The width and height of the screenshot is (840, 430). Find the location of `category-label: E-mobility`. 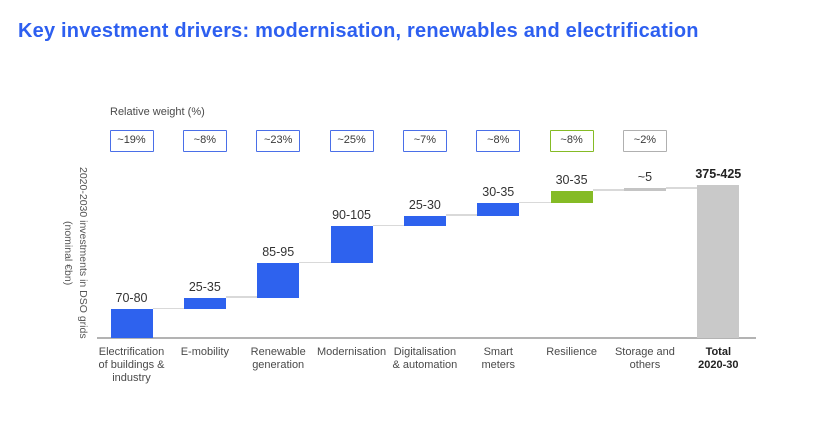

category-label: E-mobility is located at coordinates (205, 352).